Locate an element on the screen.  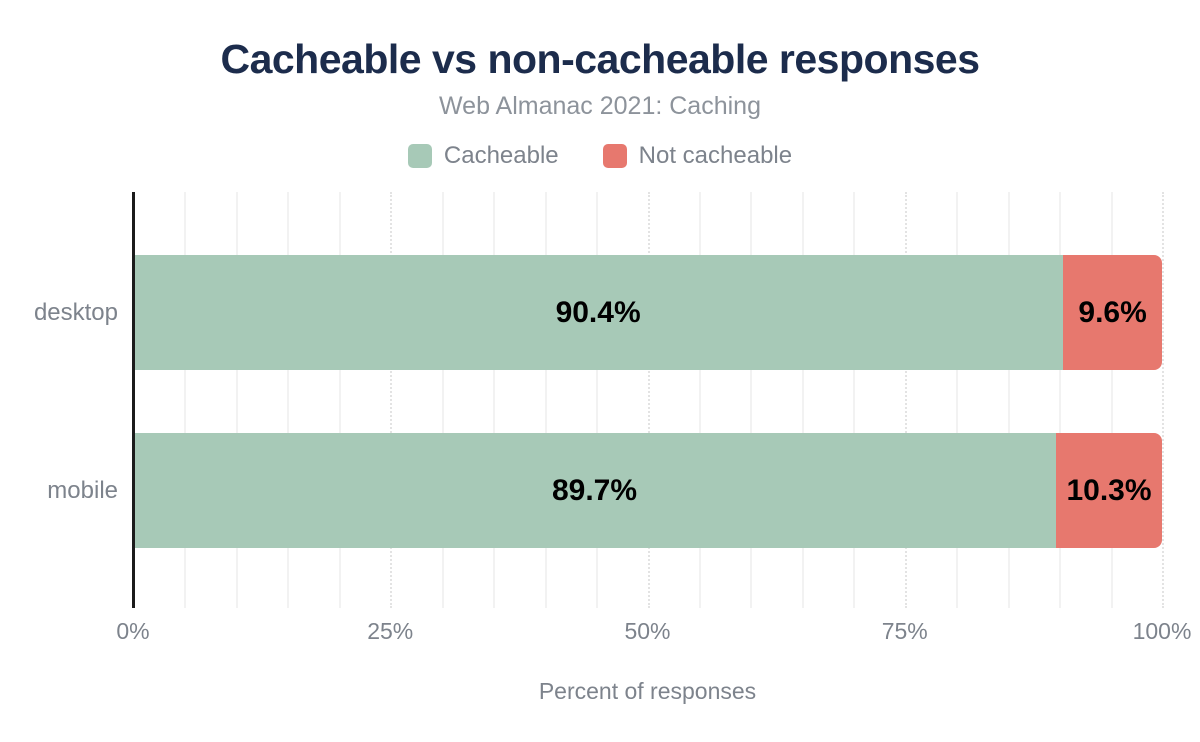
legend-label: Not cacheable is located at coordinates (715, 155).